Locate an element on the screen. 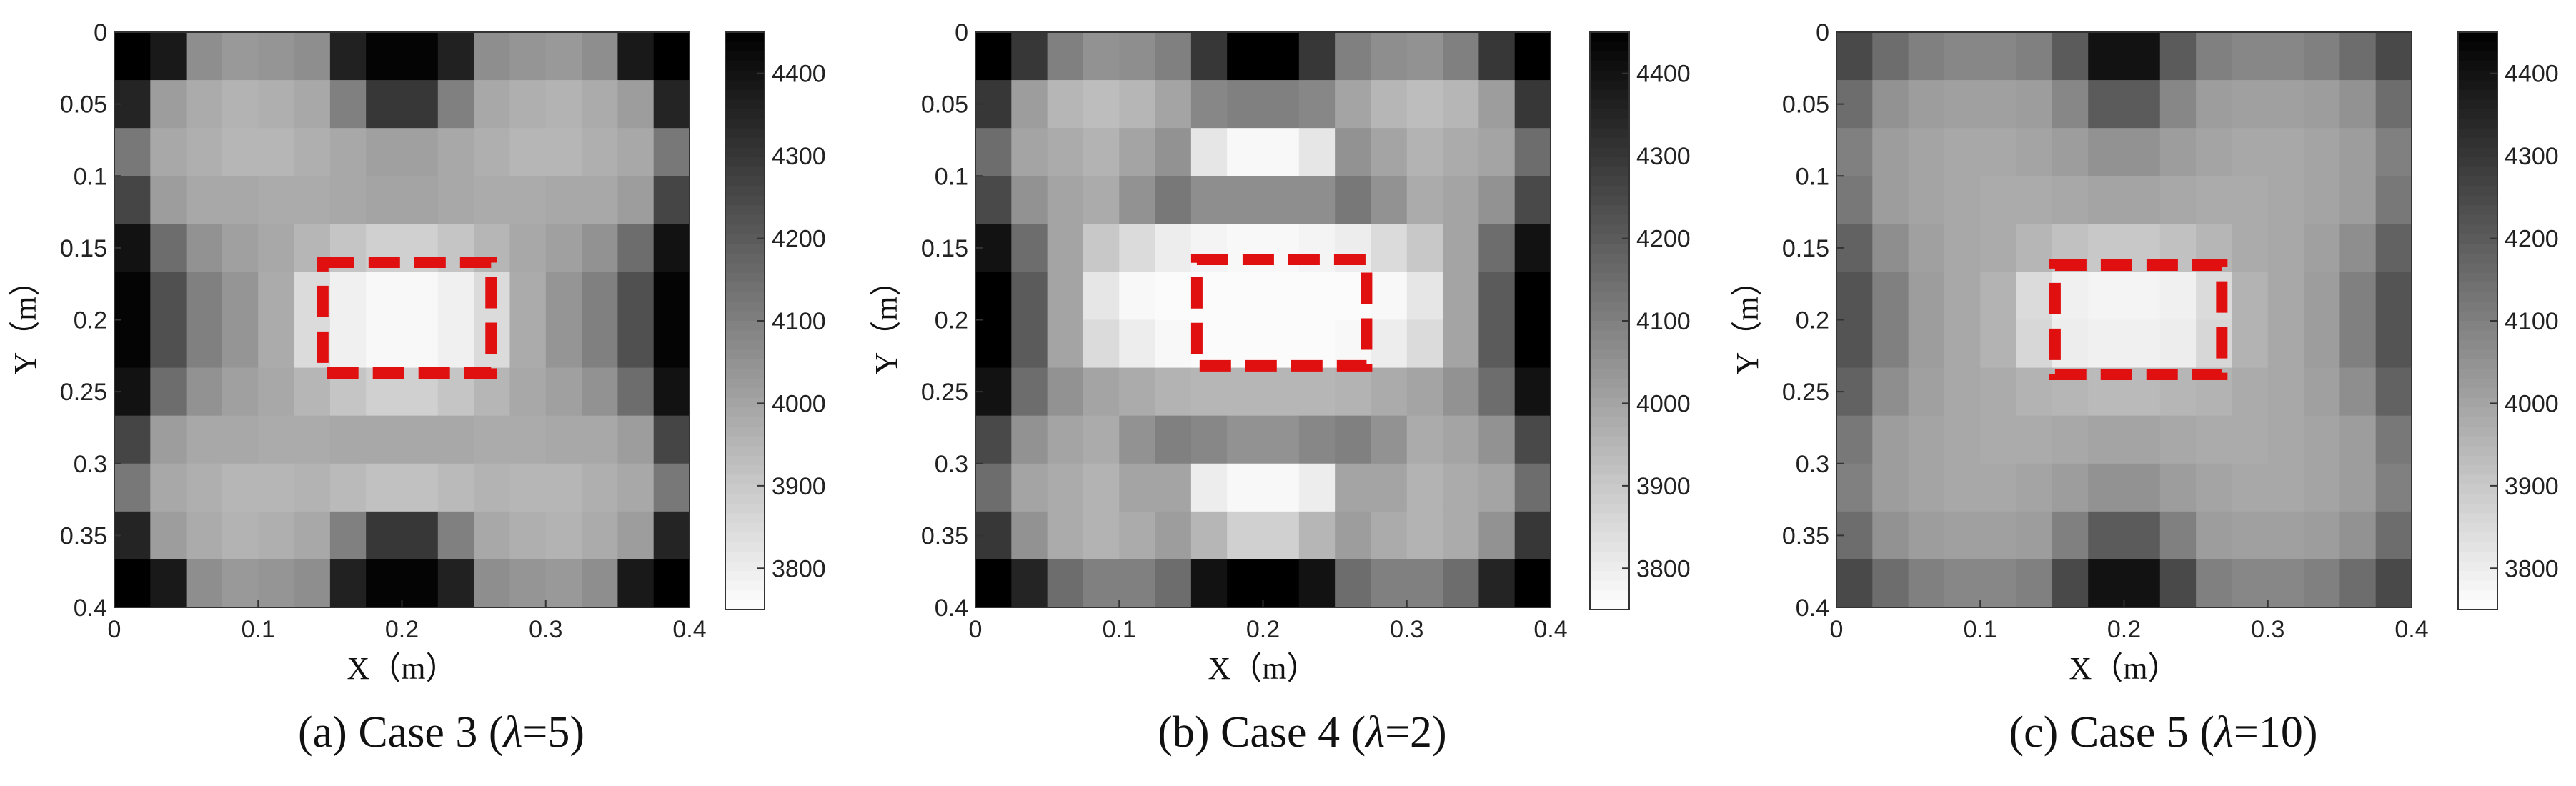 The image size is (2576, 786). y-tick-label: 0.2 is located at coordinates (951, 320).